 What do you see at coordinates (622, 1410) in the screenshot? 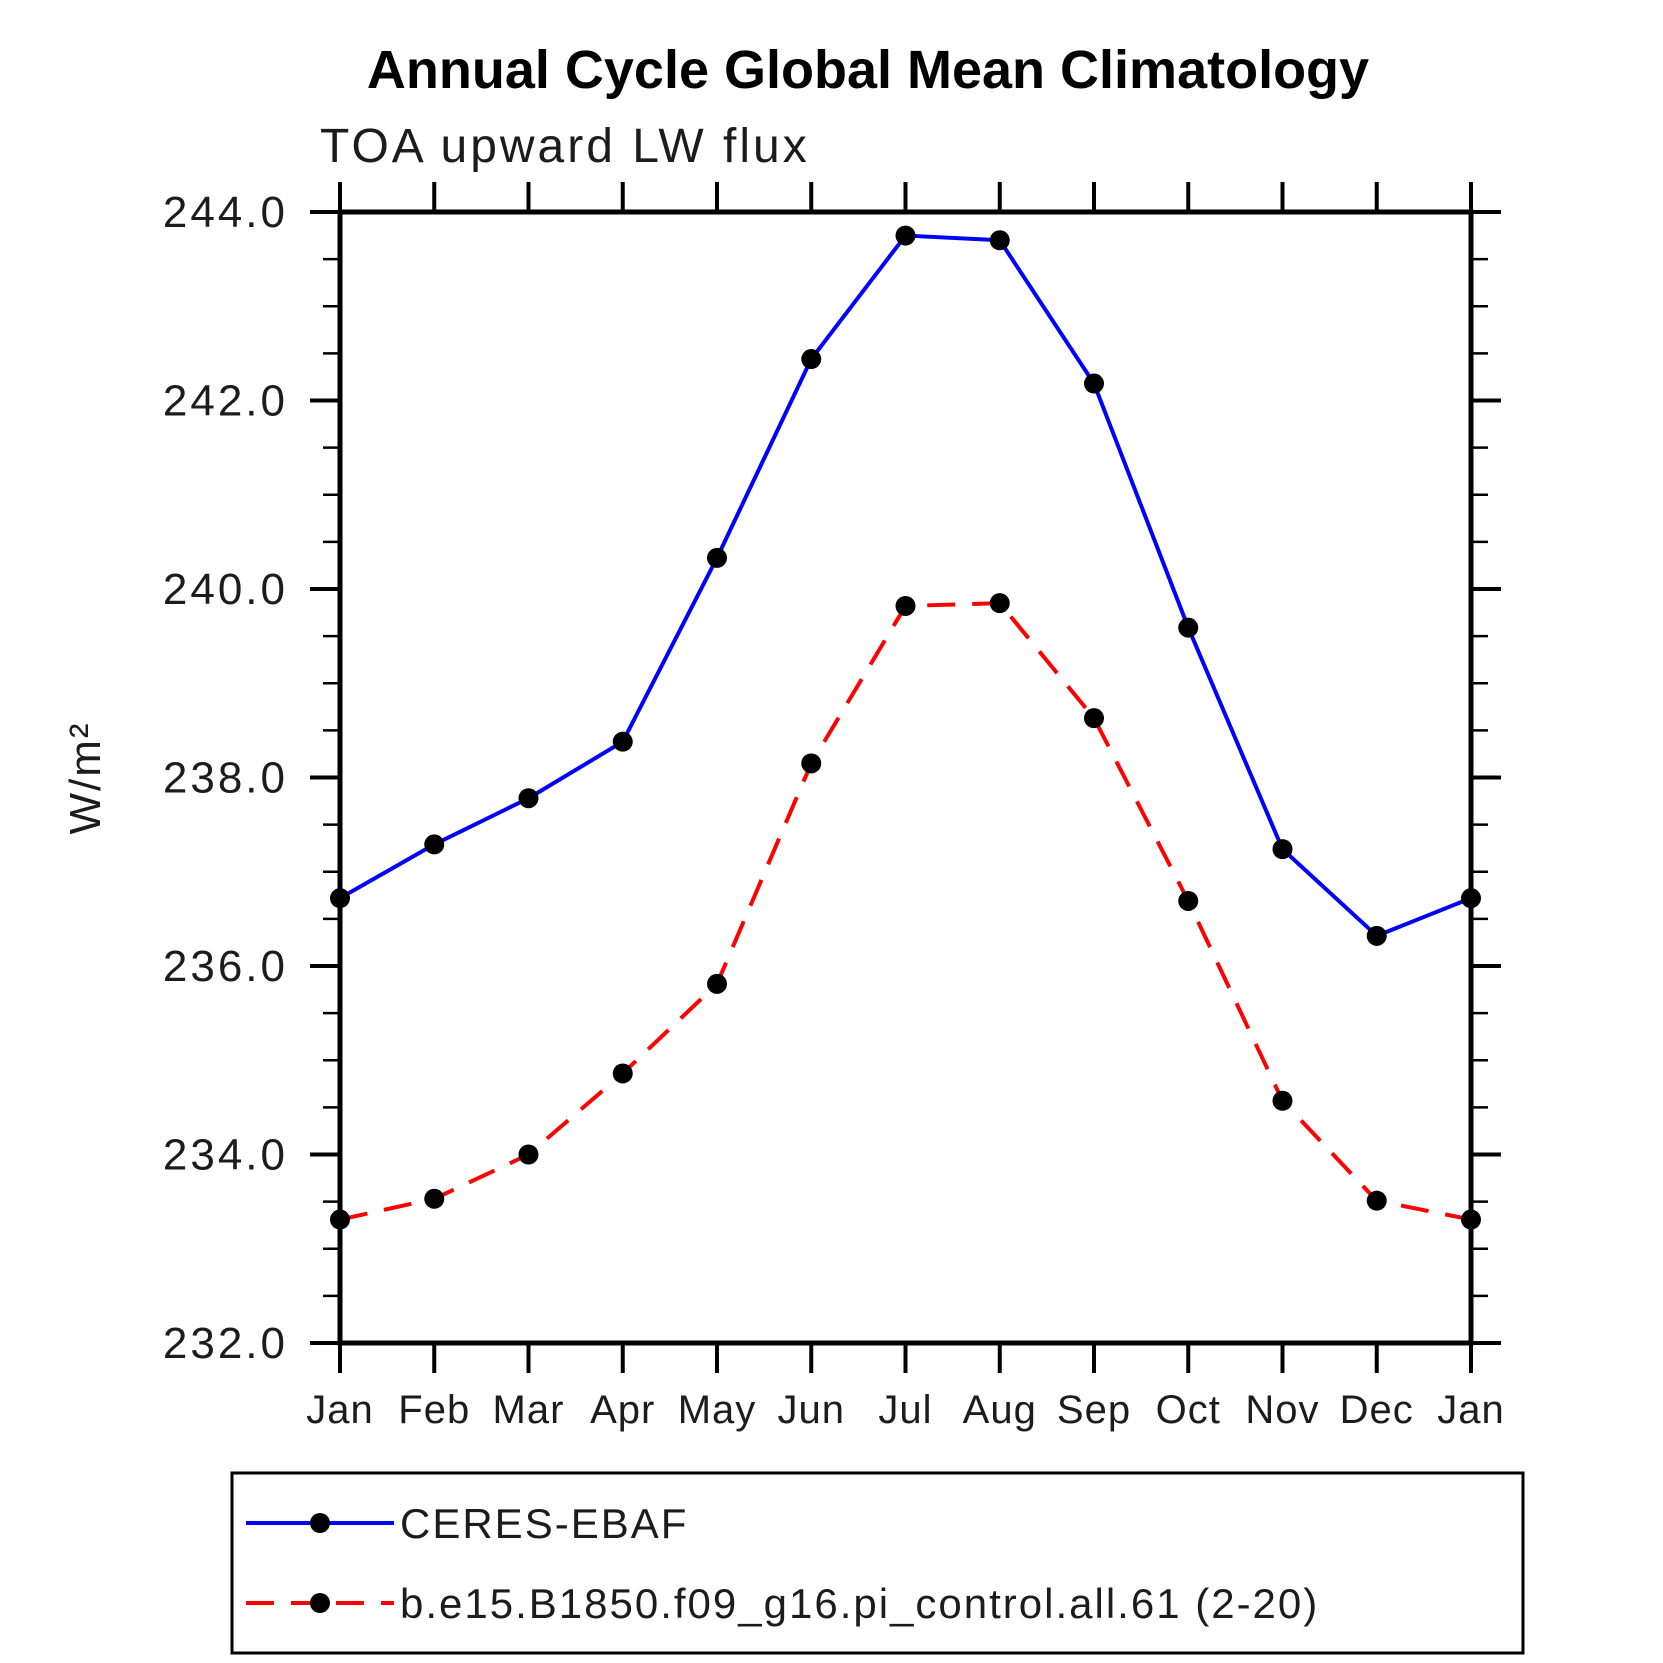
I see `x-tick-label: Apr` at bounding box center [622, 1410].